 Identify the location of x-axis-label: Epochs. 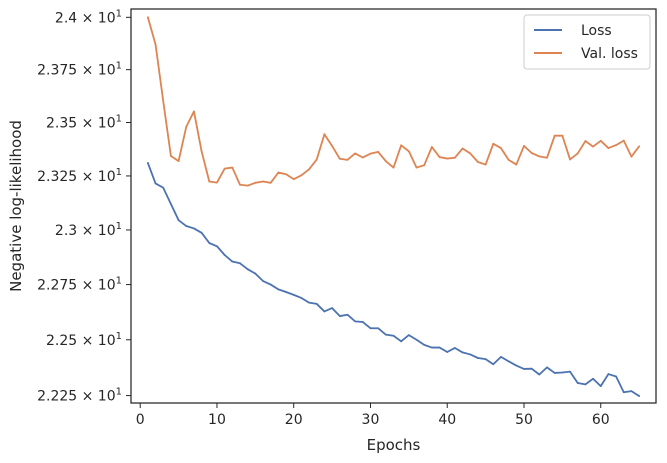
(394, 445).